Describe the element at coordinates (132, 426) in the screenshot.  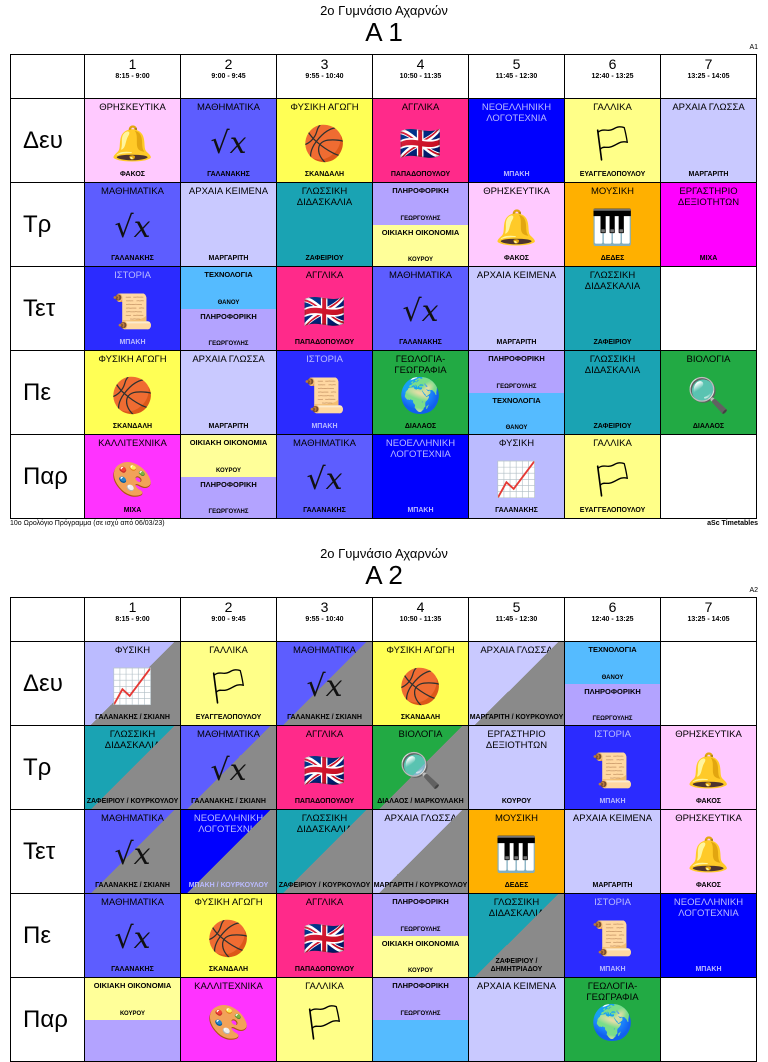
I see `teacher-name: ΣΚΑΝΔΑΛΗ` at that location.